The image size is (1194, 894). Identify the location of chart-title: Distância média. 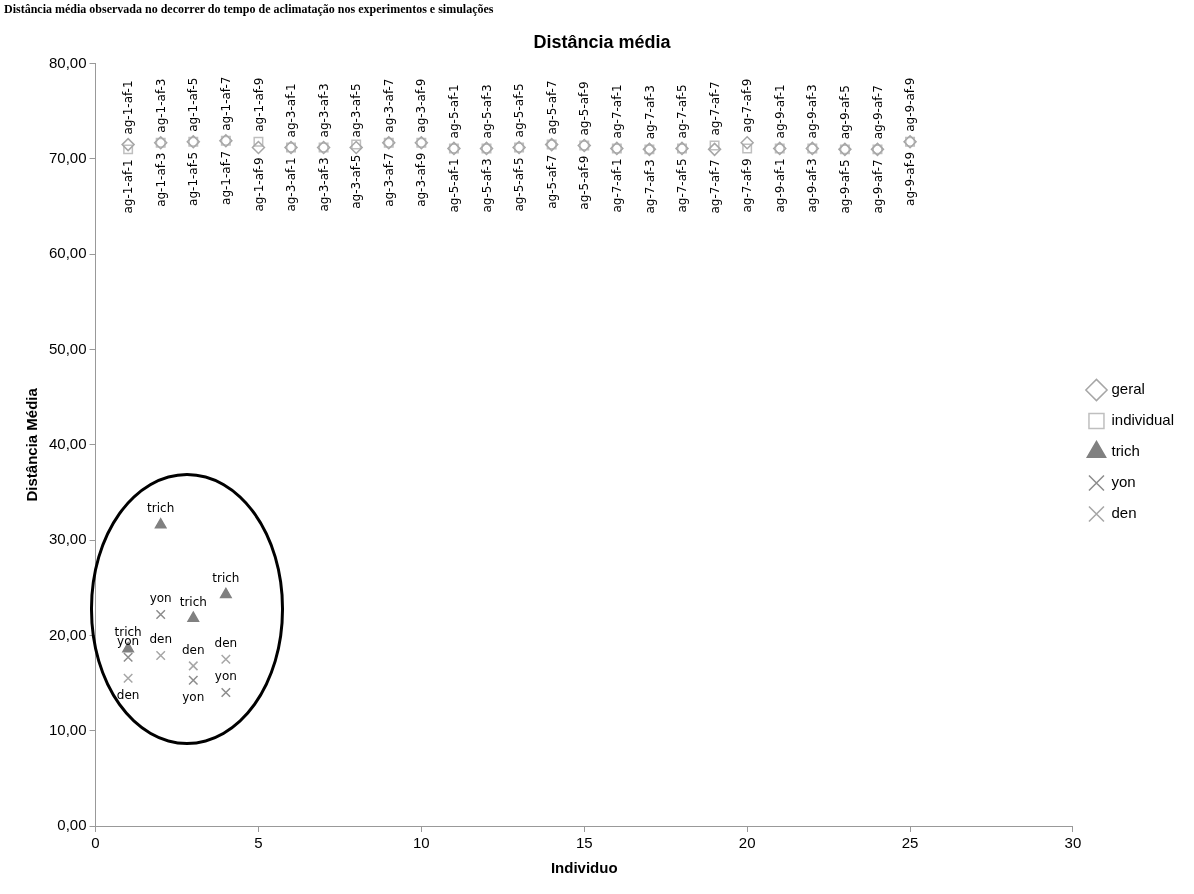
(602, 41).